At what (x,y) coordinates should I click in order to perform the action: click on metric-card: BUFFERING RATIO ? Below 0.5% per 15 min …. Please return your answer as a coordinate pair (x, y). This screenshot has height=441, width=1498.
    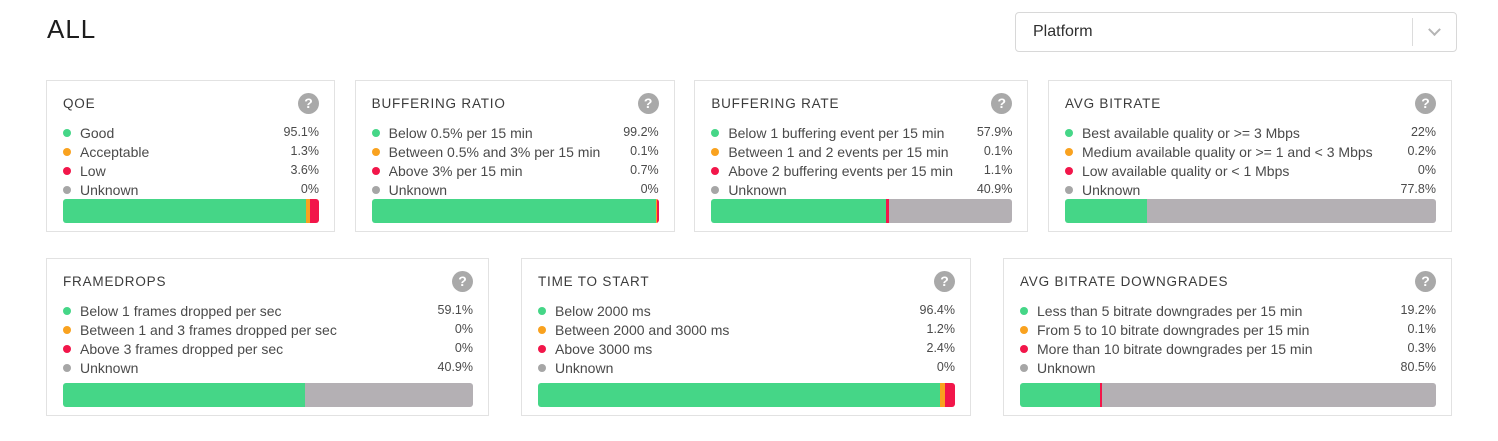
    Looking at the image, I should click on (514, 156).